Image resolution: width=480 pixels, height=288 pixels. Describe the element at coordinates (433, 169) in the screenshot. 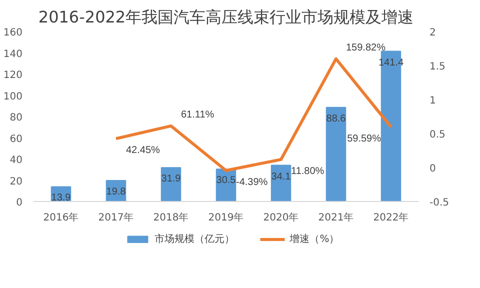

I see `y2-tick-label: 0` at that location.